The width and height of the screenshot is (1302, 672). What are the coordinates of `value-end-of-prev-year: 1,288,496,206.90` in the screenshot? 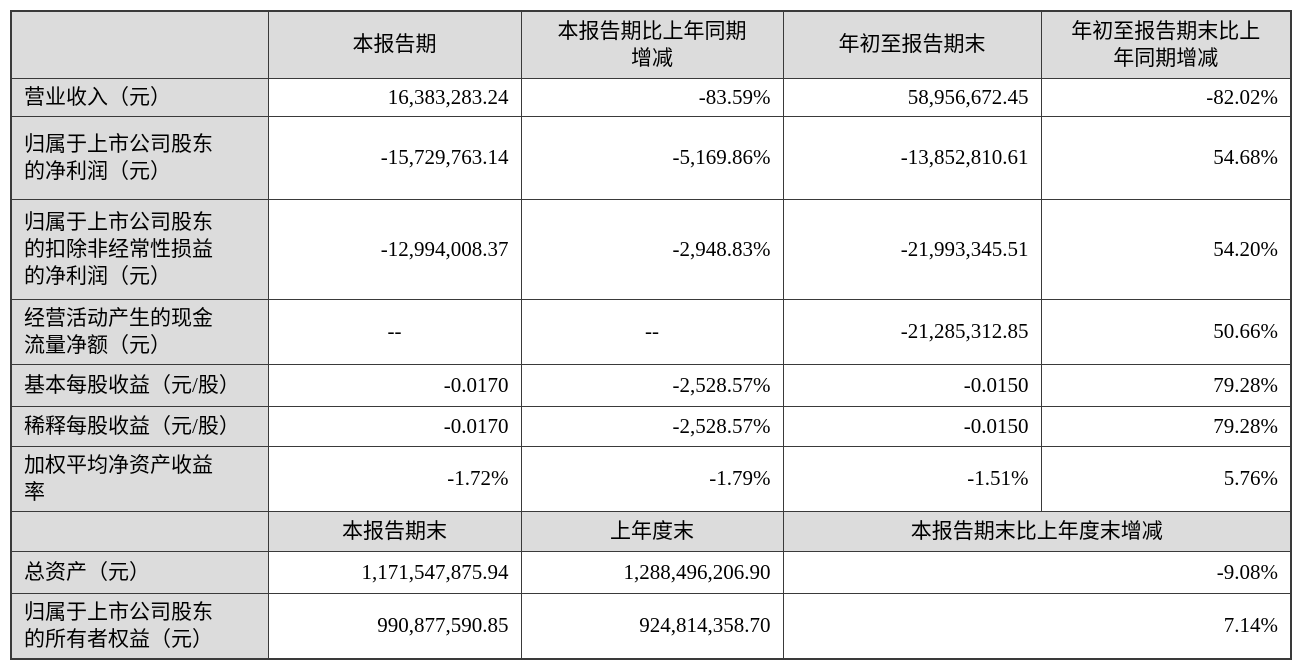 It's located at (652, 572).